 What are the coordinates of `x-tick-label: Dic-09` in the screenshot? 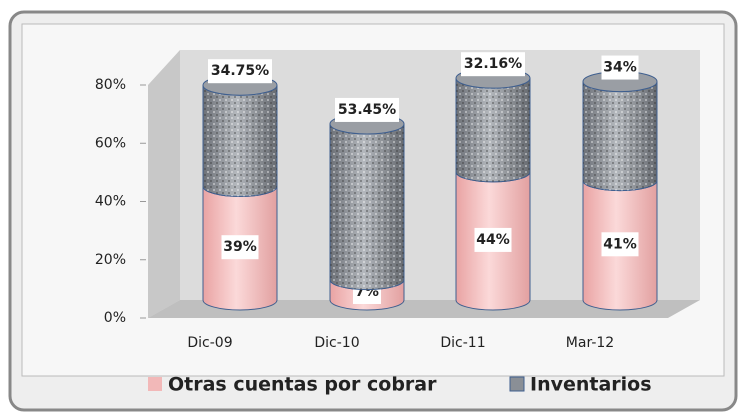 It's located at (209, 343).